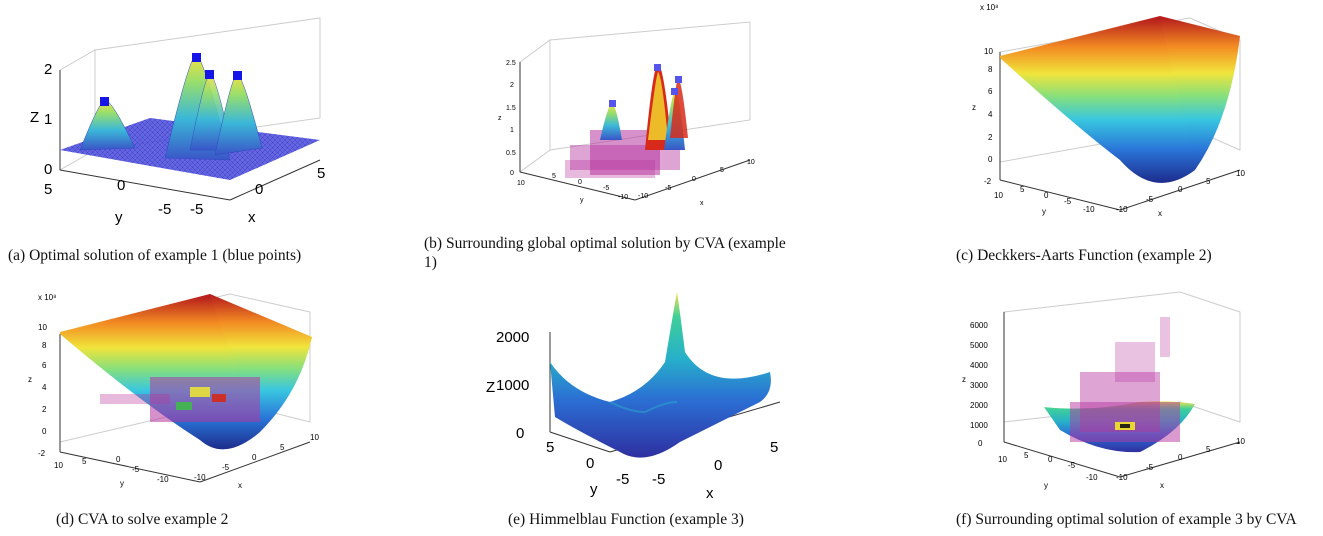 Image resolution: width=1323 pixels, height=536 pixels. Describe the element at coordinates (1240, 441) in the screenshot. I see `x-tick-f-4: 10` at that location.